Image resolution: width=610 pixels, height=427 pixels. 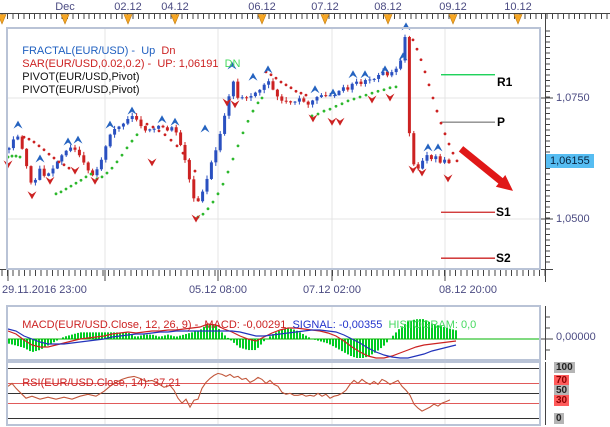 What do you see at coordinates (576, 337) in the screenshot?
I see `macd-axis-label: 0,00000` at bounding box center [576, 337].